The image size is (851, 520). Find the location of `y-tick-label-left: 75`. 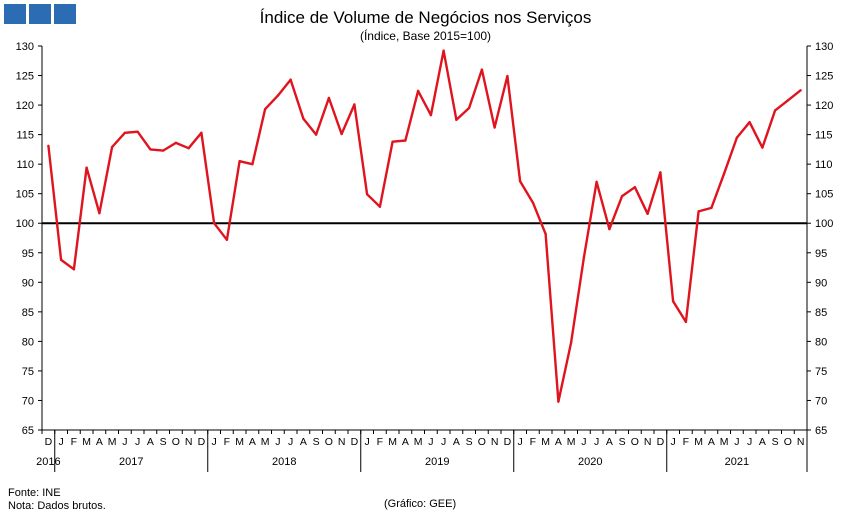

y-tick-label-left: 75 is located at coordinates (28, 372).